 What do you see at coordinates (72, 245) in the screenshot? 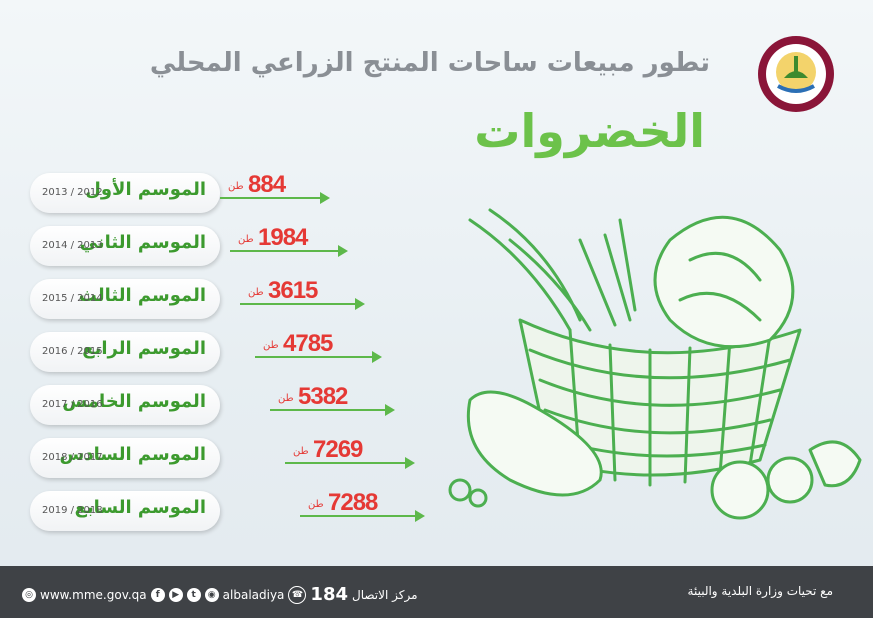
I see `season-years: 2014 / 2013` at bounding box center [72, 245].